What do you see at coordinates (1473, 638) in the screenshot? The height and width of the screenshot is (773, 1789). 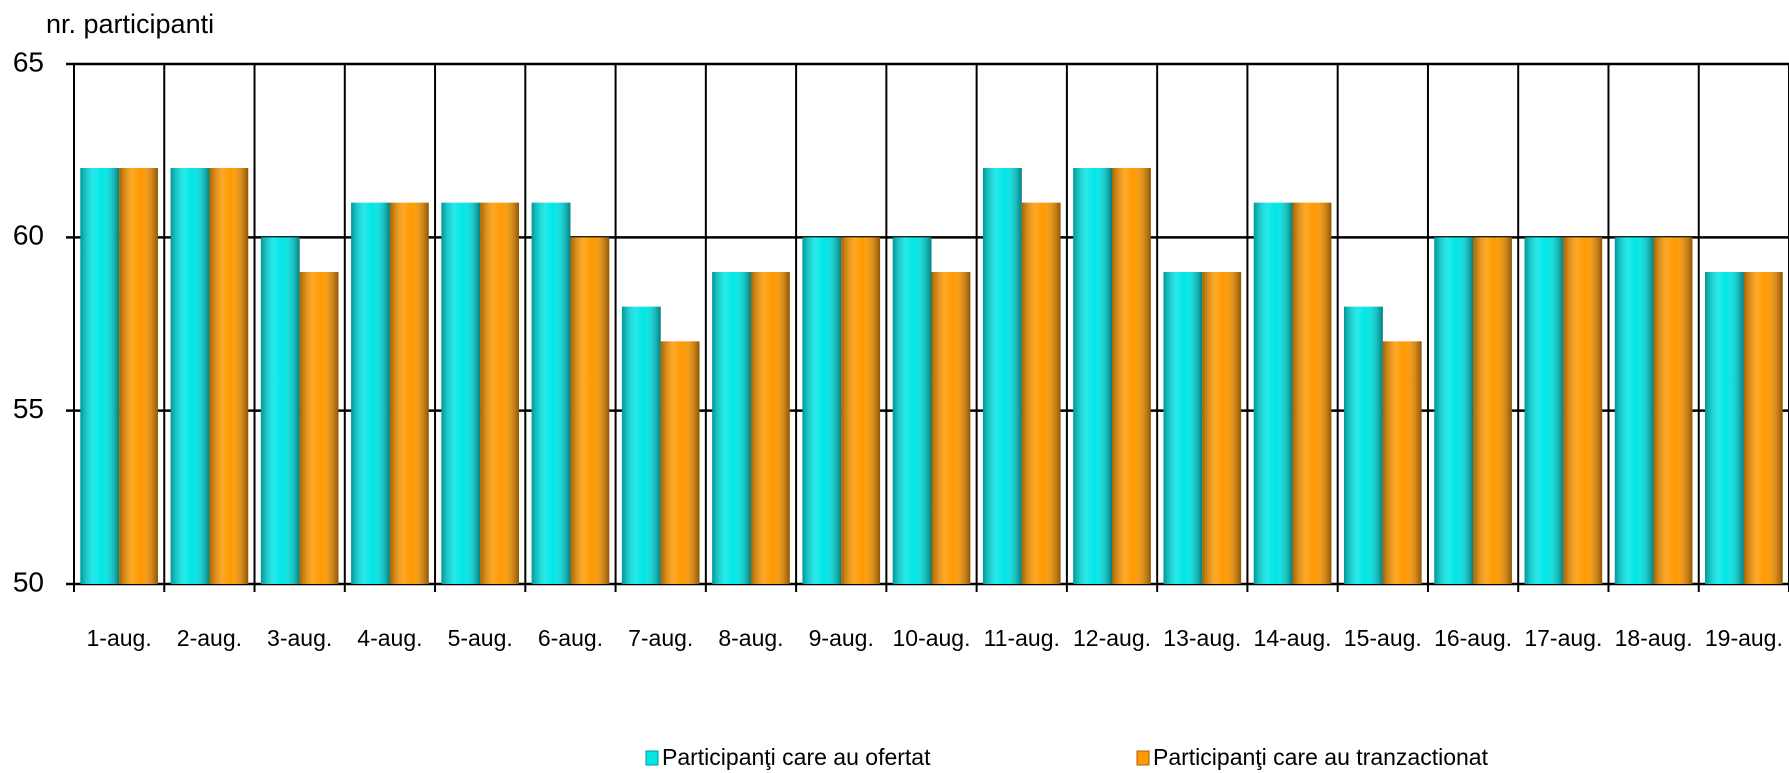 I see `x-tick-label: 16-aug.` at bounding box center [1473, 638].